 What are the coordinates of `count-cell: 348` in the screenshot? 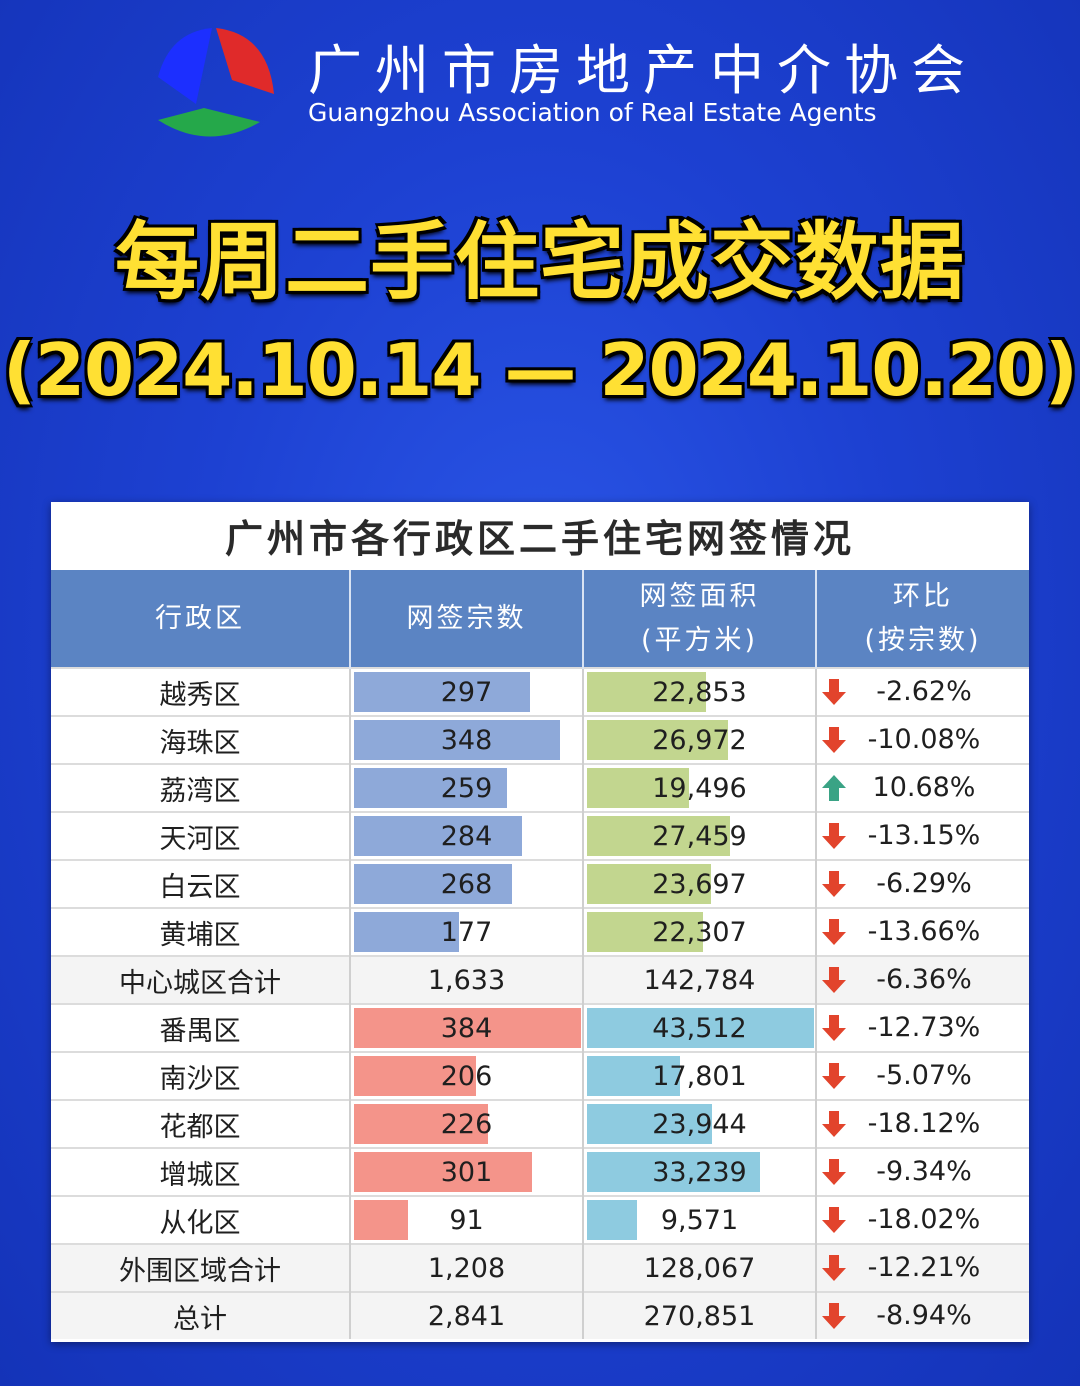 It's located at (467, 739).